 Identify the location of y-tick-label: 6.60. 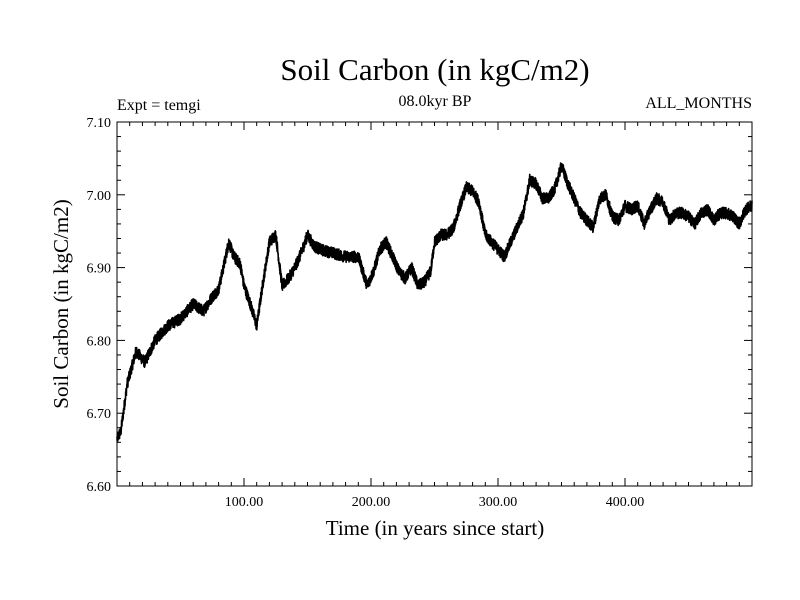
(99, 487).